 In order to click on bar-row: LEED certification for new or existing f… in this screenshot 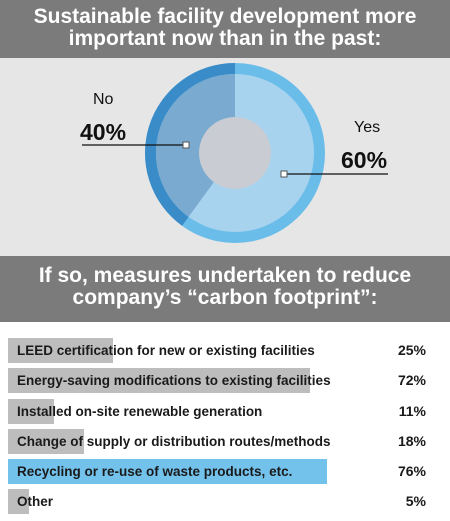, I will do `click(225, 350)`.